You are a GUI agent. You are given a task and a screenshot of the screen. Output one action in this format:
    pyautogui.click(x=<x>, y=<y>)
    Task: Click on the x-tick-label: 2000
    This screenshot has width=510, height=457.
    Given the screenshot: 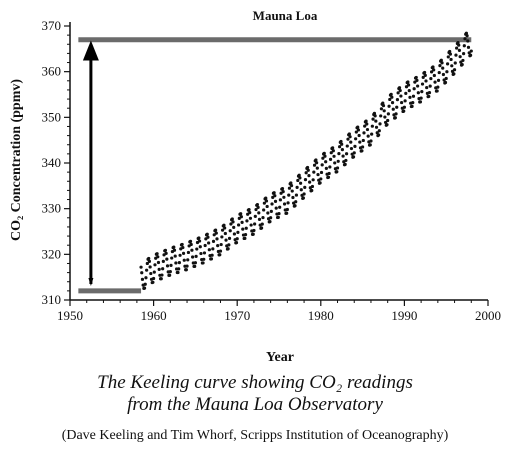 What is the action you would take?
    pyautogui.click(x=488, y=315)
    